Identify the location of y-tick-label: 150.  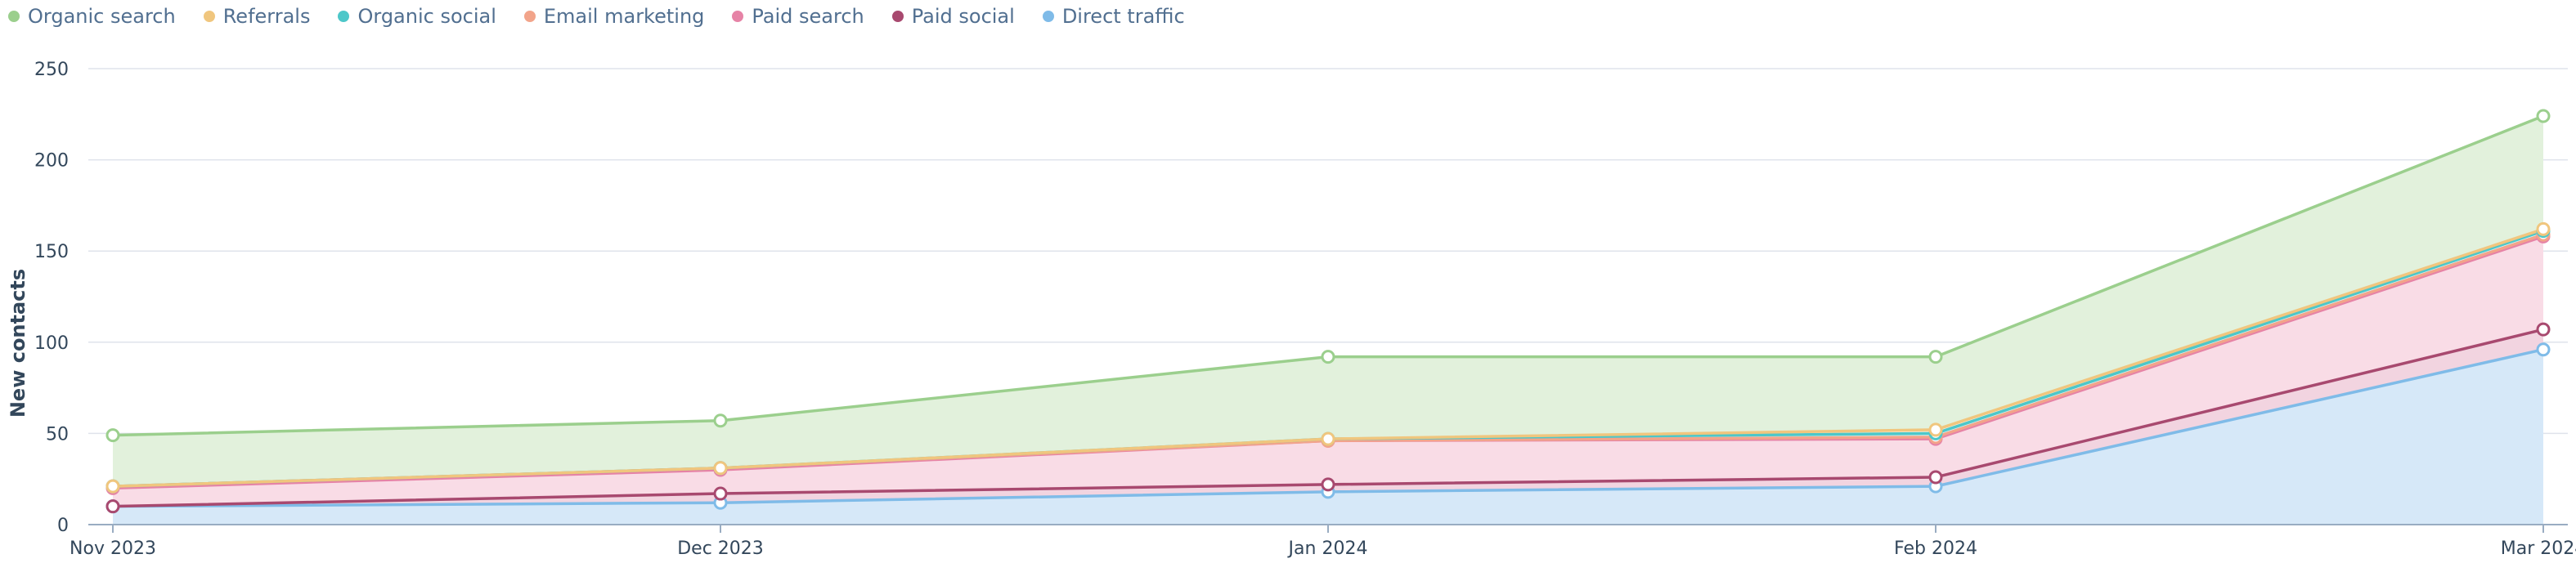
(51, 252).